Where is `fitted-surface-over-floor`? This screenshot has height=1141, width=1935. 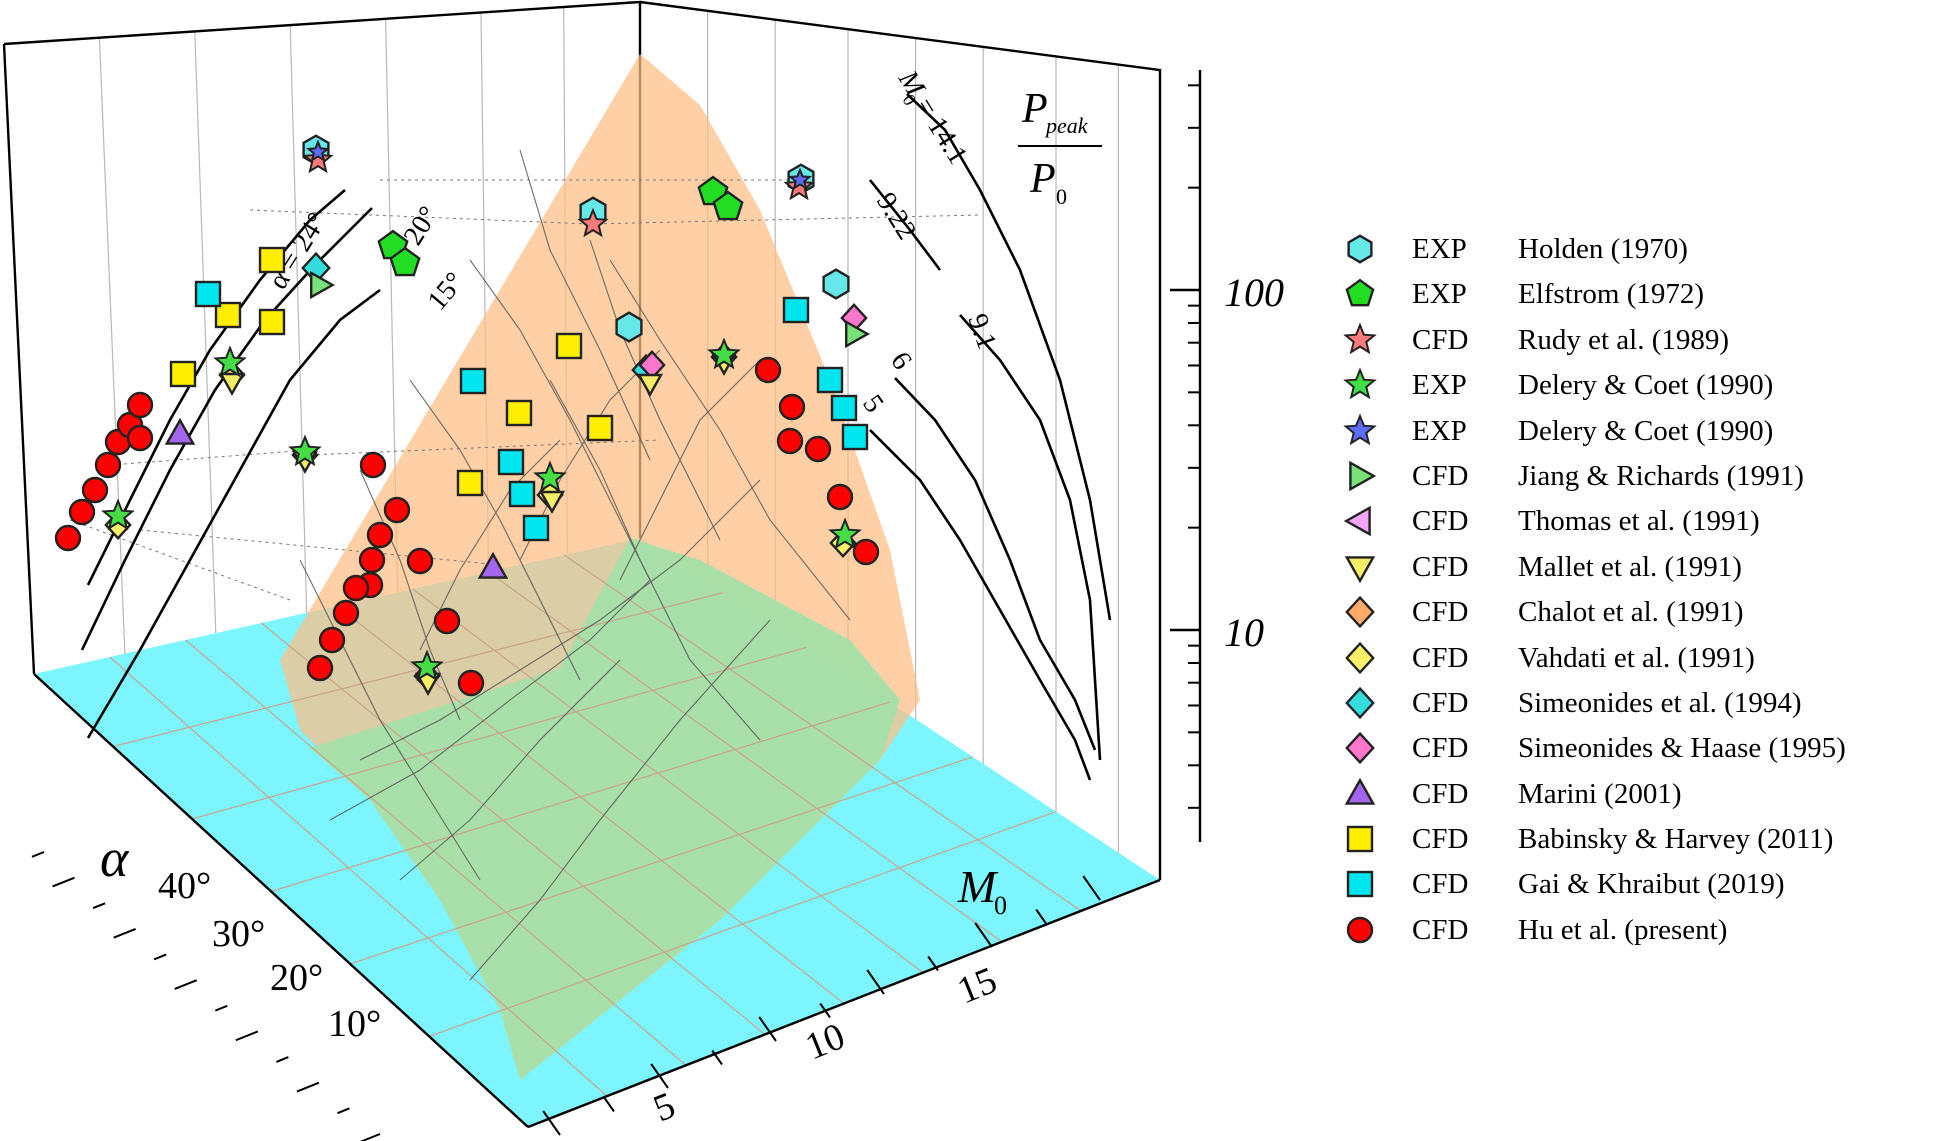 fitted-surface-over-floor is located at coordinates (605, 809).